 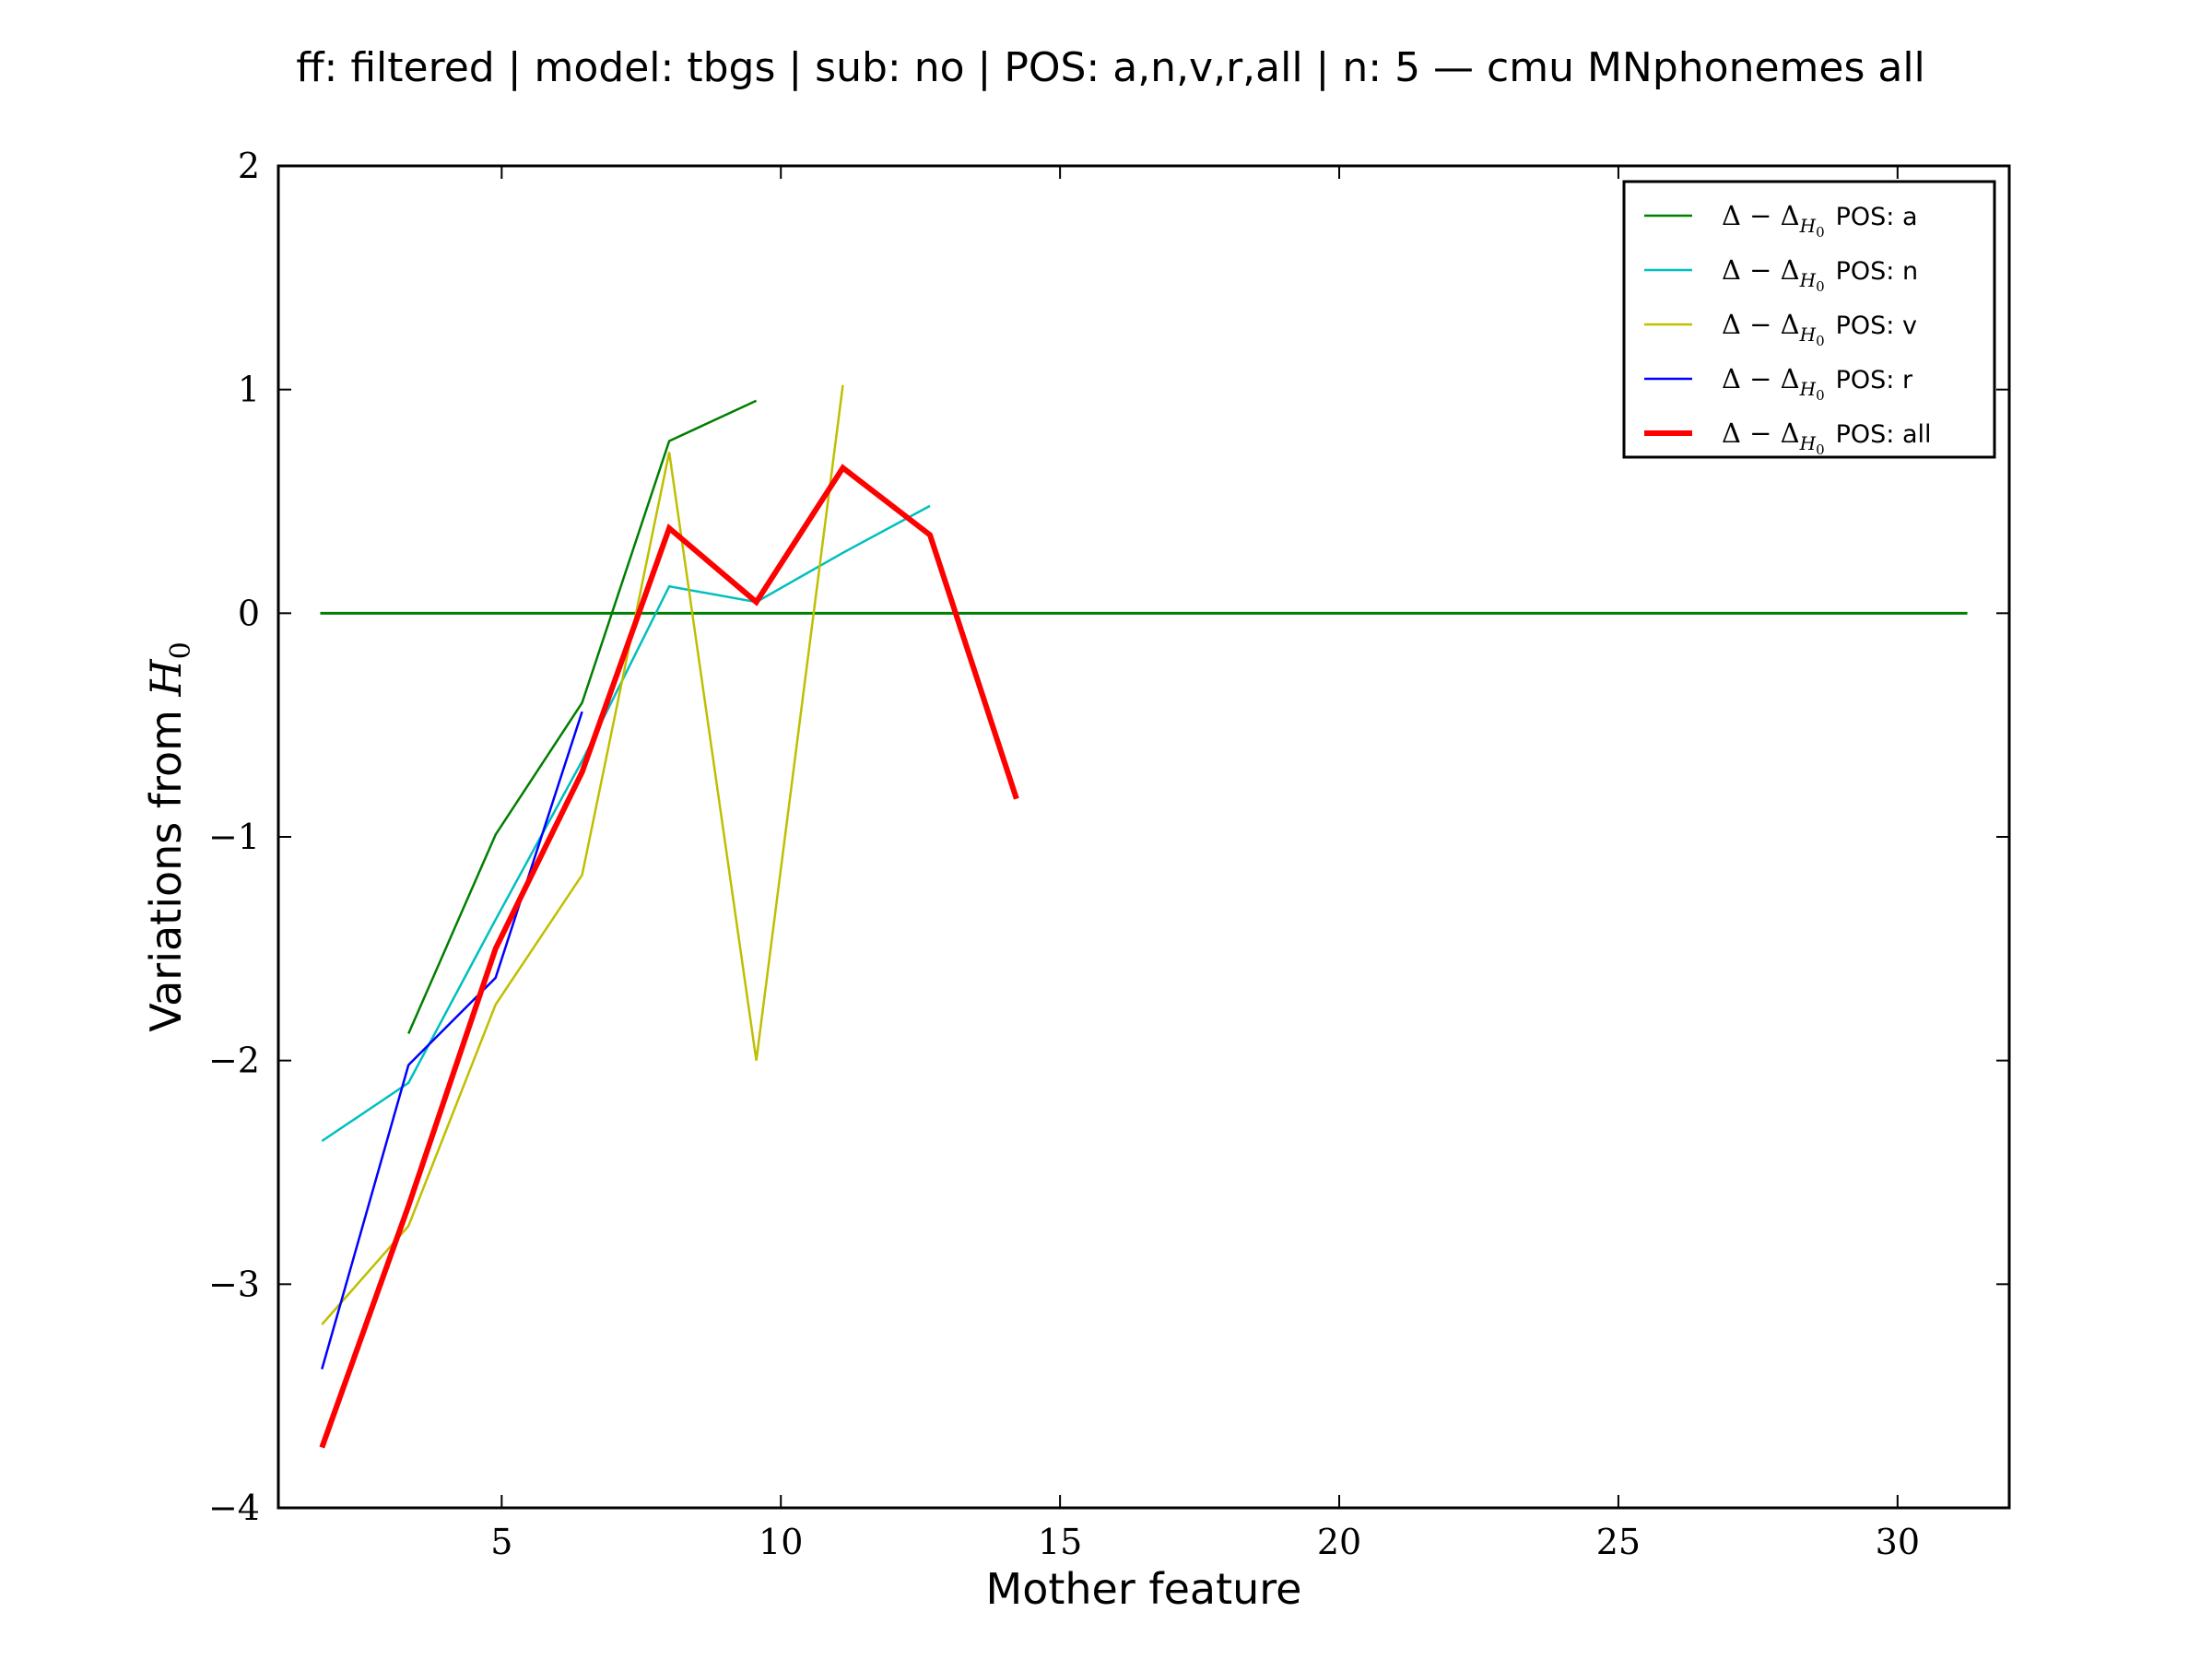 I want to click on svg-text: Variations from H0, so click(x=169, y=836).